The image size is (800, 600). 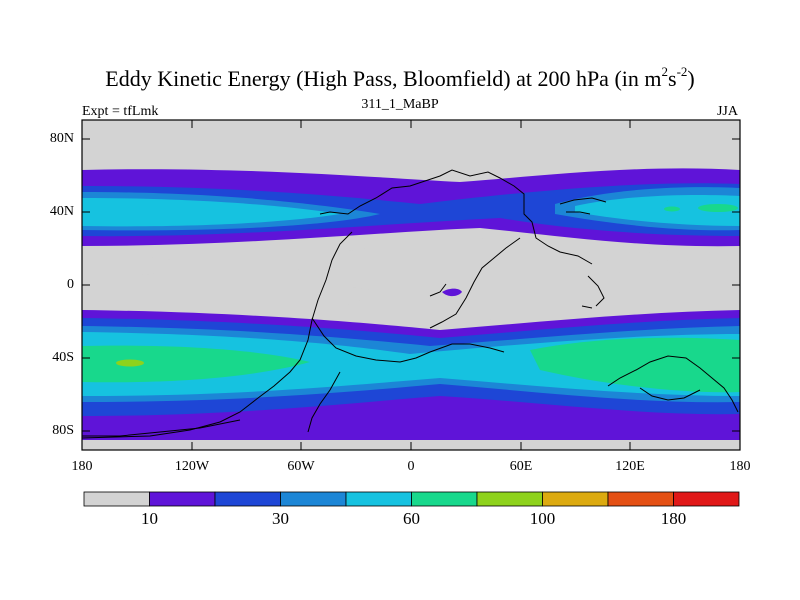 I want to click on lon-tick-120w: 120W, so click(x=192, y=466).